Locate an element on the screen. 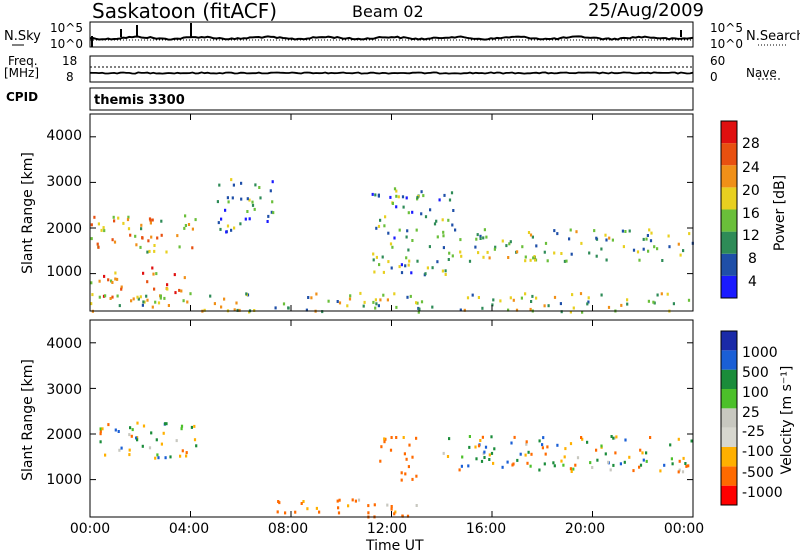 Image resolution: width=800 pixels, height=554 pixels. xlabel: Time UT is located at coordinates (395, 546).